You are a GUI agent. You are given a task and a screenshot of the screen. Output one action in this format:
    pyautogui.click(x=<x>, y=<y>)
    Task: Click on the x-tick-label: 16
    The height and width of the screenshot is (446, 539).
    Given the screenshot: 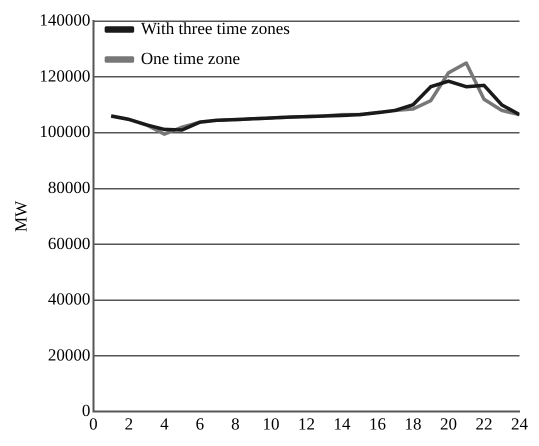 What is the action you would take?
    pyautogui.click(x=377, y=424)
    